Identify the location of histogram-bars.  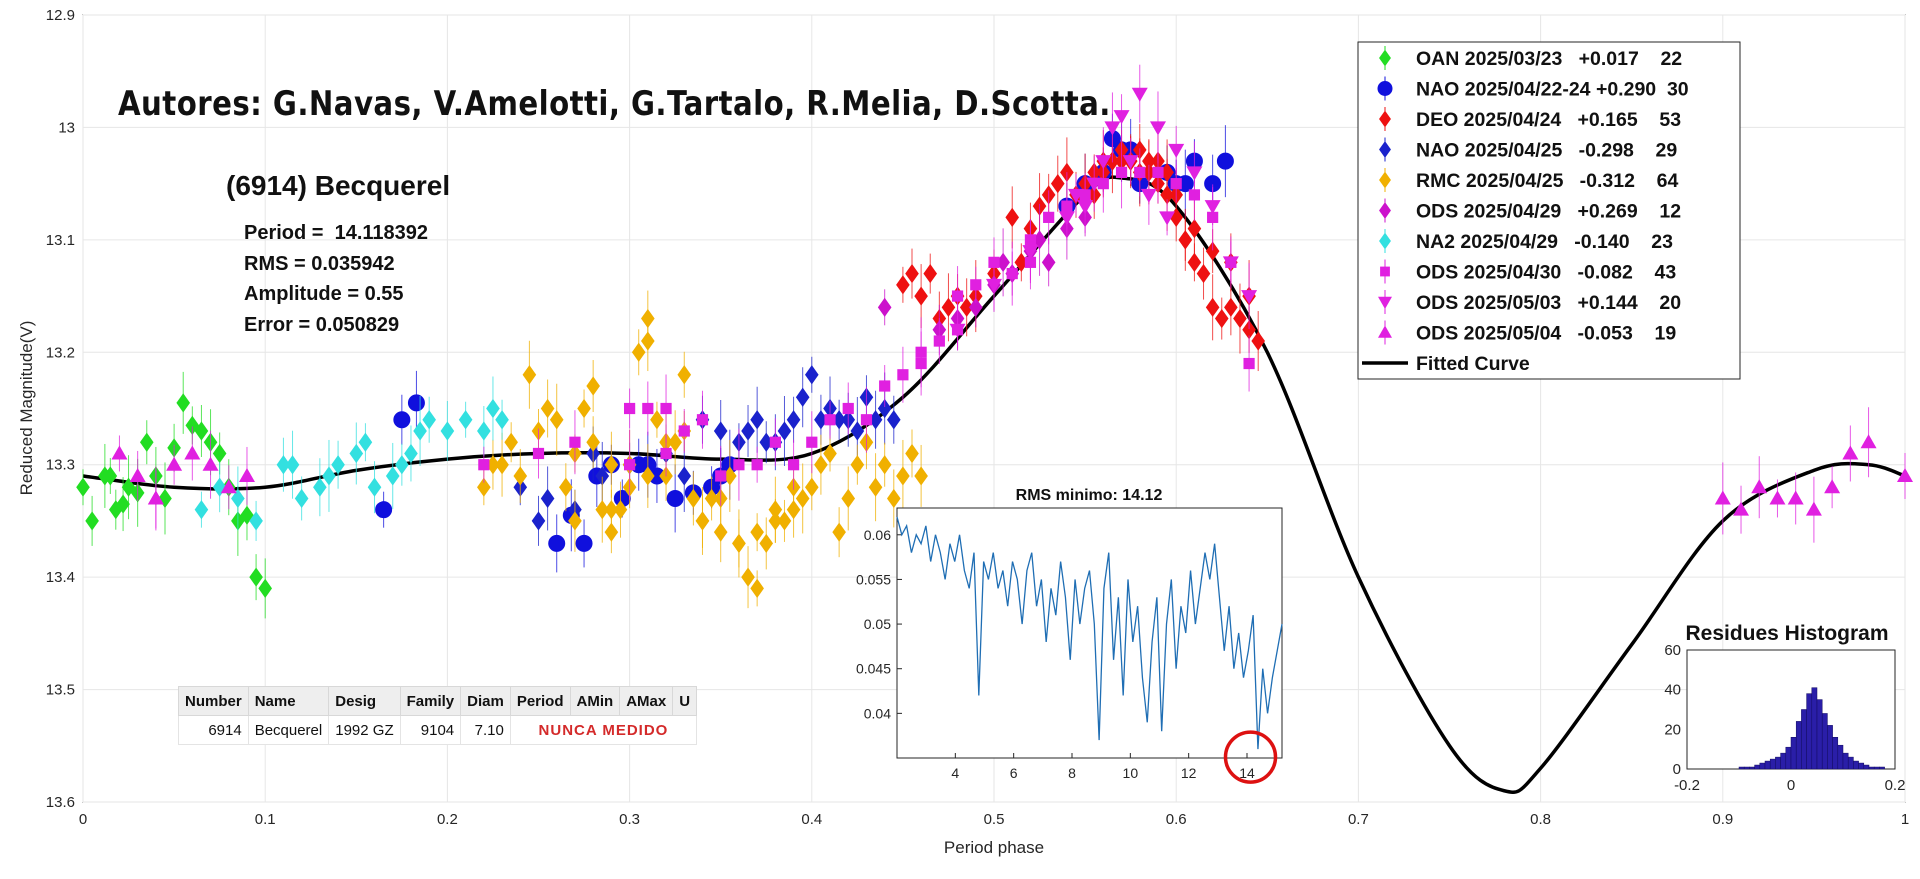
(1811, 728).